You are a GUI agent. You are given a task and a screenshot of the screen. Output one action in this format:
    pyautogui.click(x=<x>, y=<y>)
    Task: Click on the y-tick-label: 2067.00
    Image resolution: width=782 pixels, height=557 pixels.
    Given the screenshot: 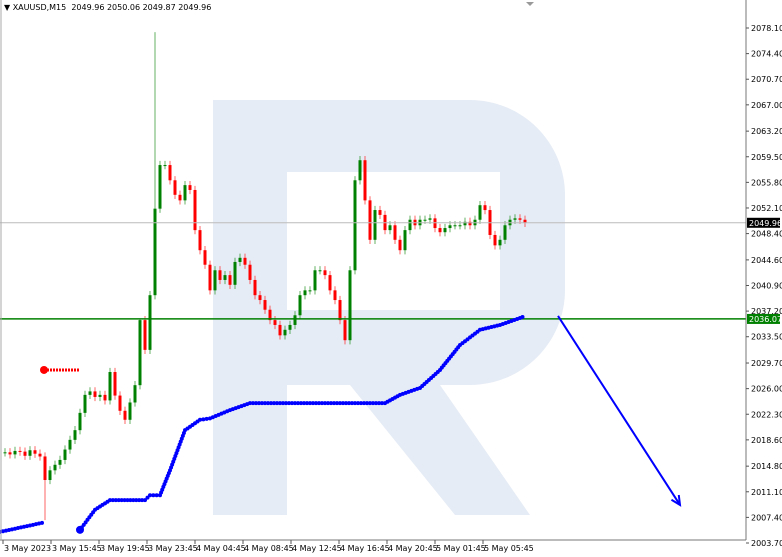 What is the action you would take?
    pyautogui.click(x=766, y=105)
    